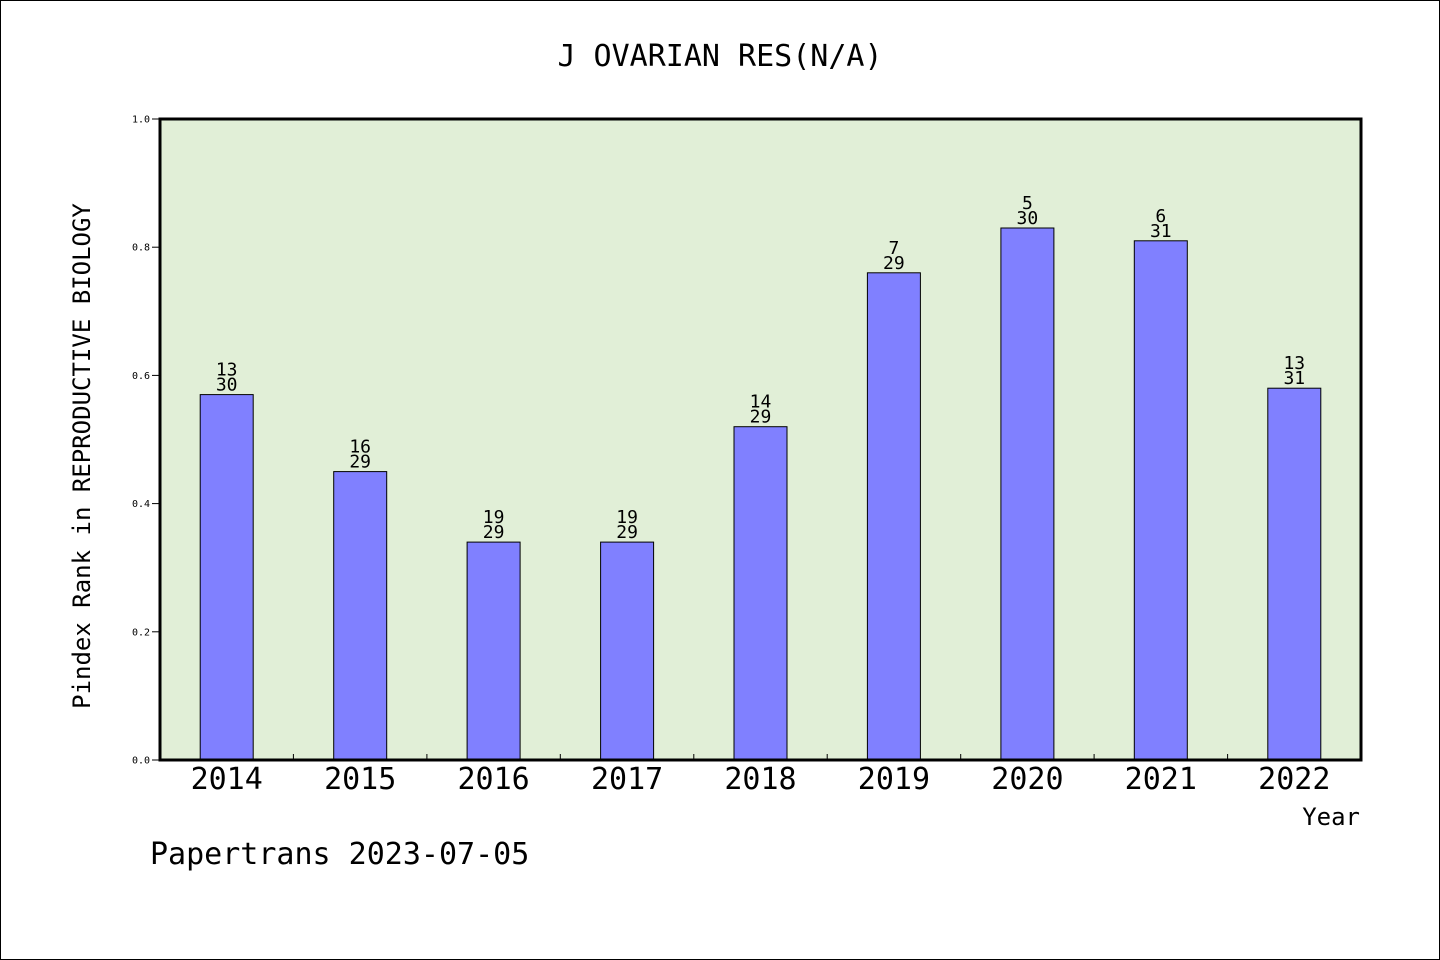 Image resolution: width=1440 pixels, height=960 pixels. What do you see at coordinates (1027, 494) in the screenshot?
I see `bar-2020` at bounding box center [1027, 494].